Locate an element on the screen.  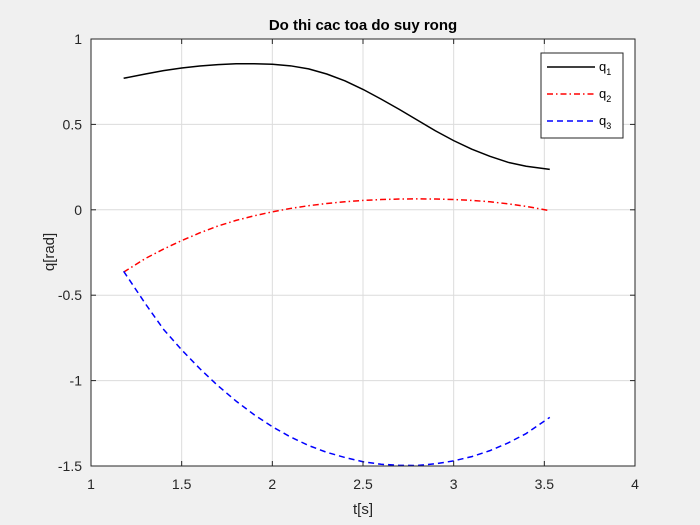
legend-label-subscript: 1 is located at coordinates (608, 72).